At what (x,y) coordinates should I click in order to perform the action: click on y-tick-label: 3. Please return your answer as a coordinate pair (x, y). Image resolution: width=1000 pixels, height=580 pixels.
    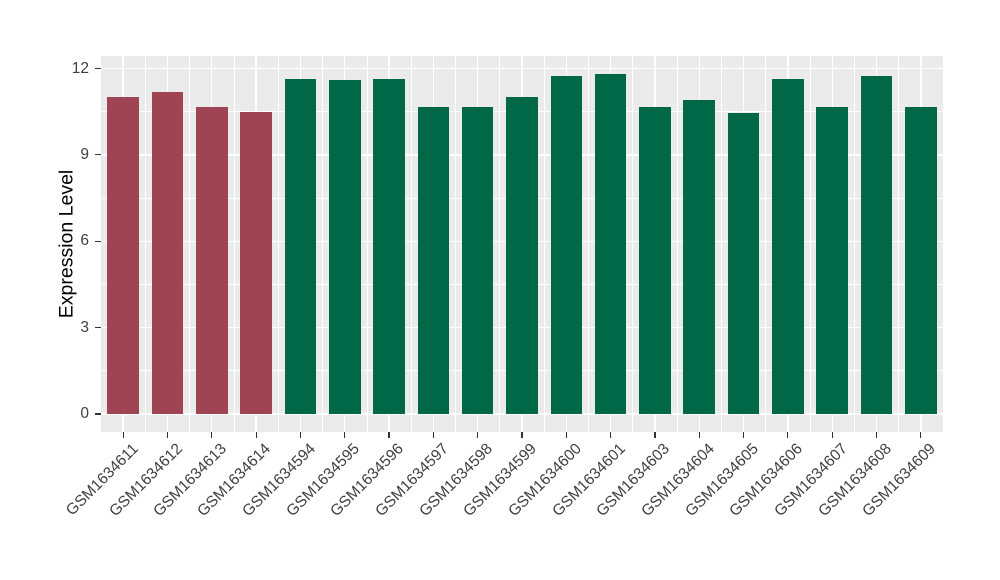
    Looking at the image, I should click on (84, 327).